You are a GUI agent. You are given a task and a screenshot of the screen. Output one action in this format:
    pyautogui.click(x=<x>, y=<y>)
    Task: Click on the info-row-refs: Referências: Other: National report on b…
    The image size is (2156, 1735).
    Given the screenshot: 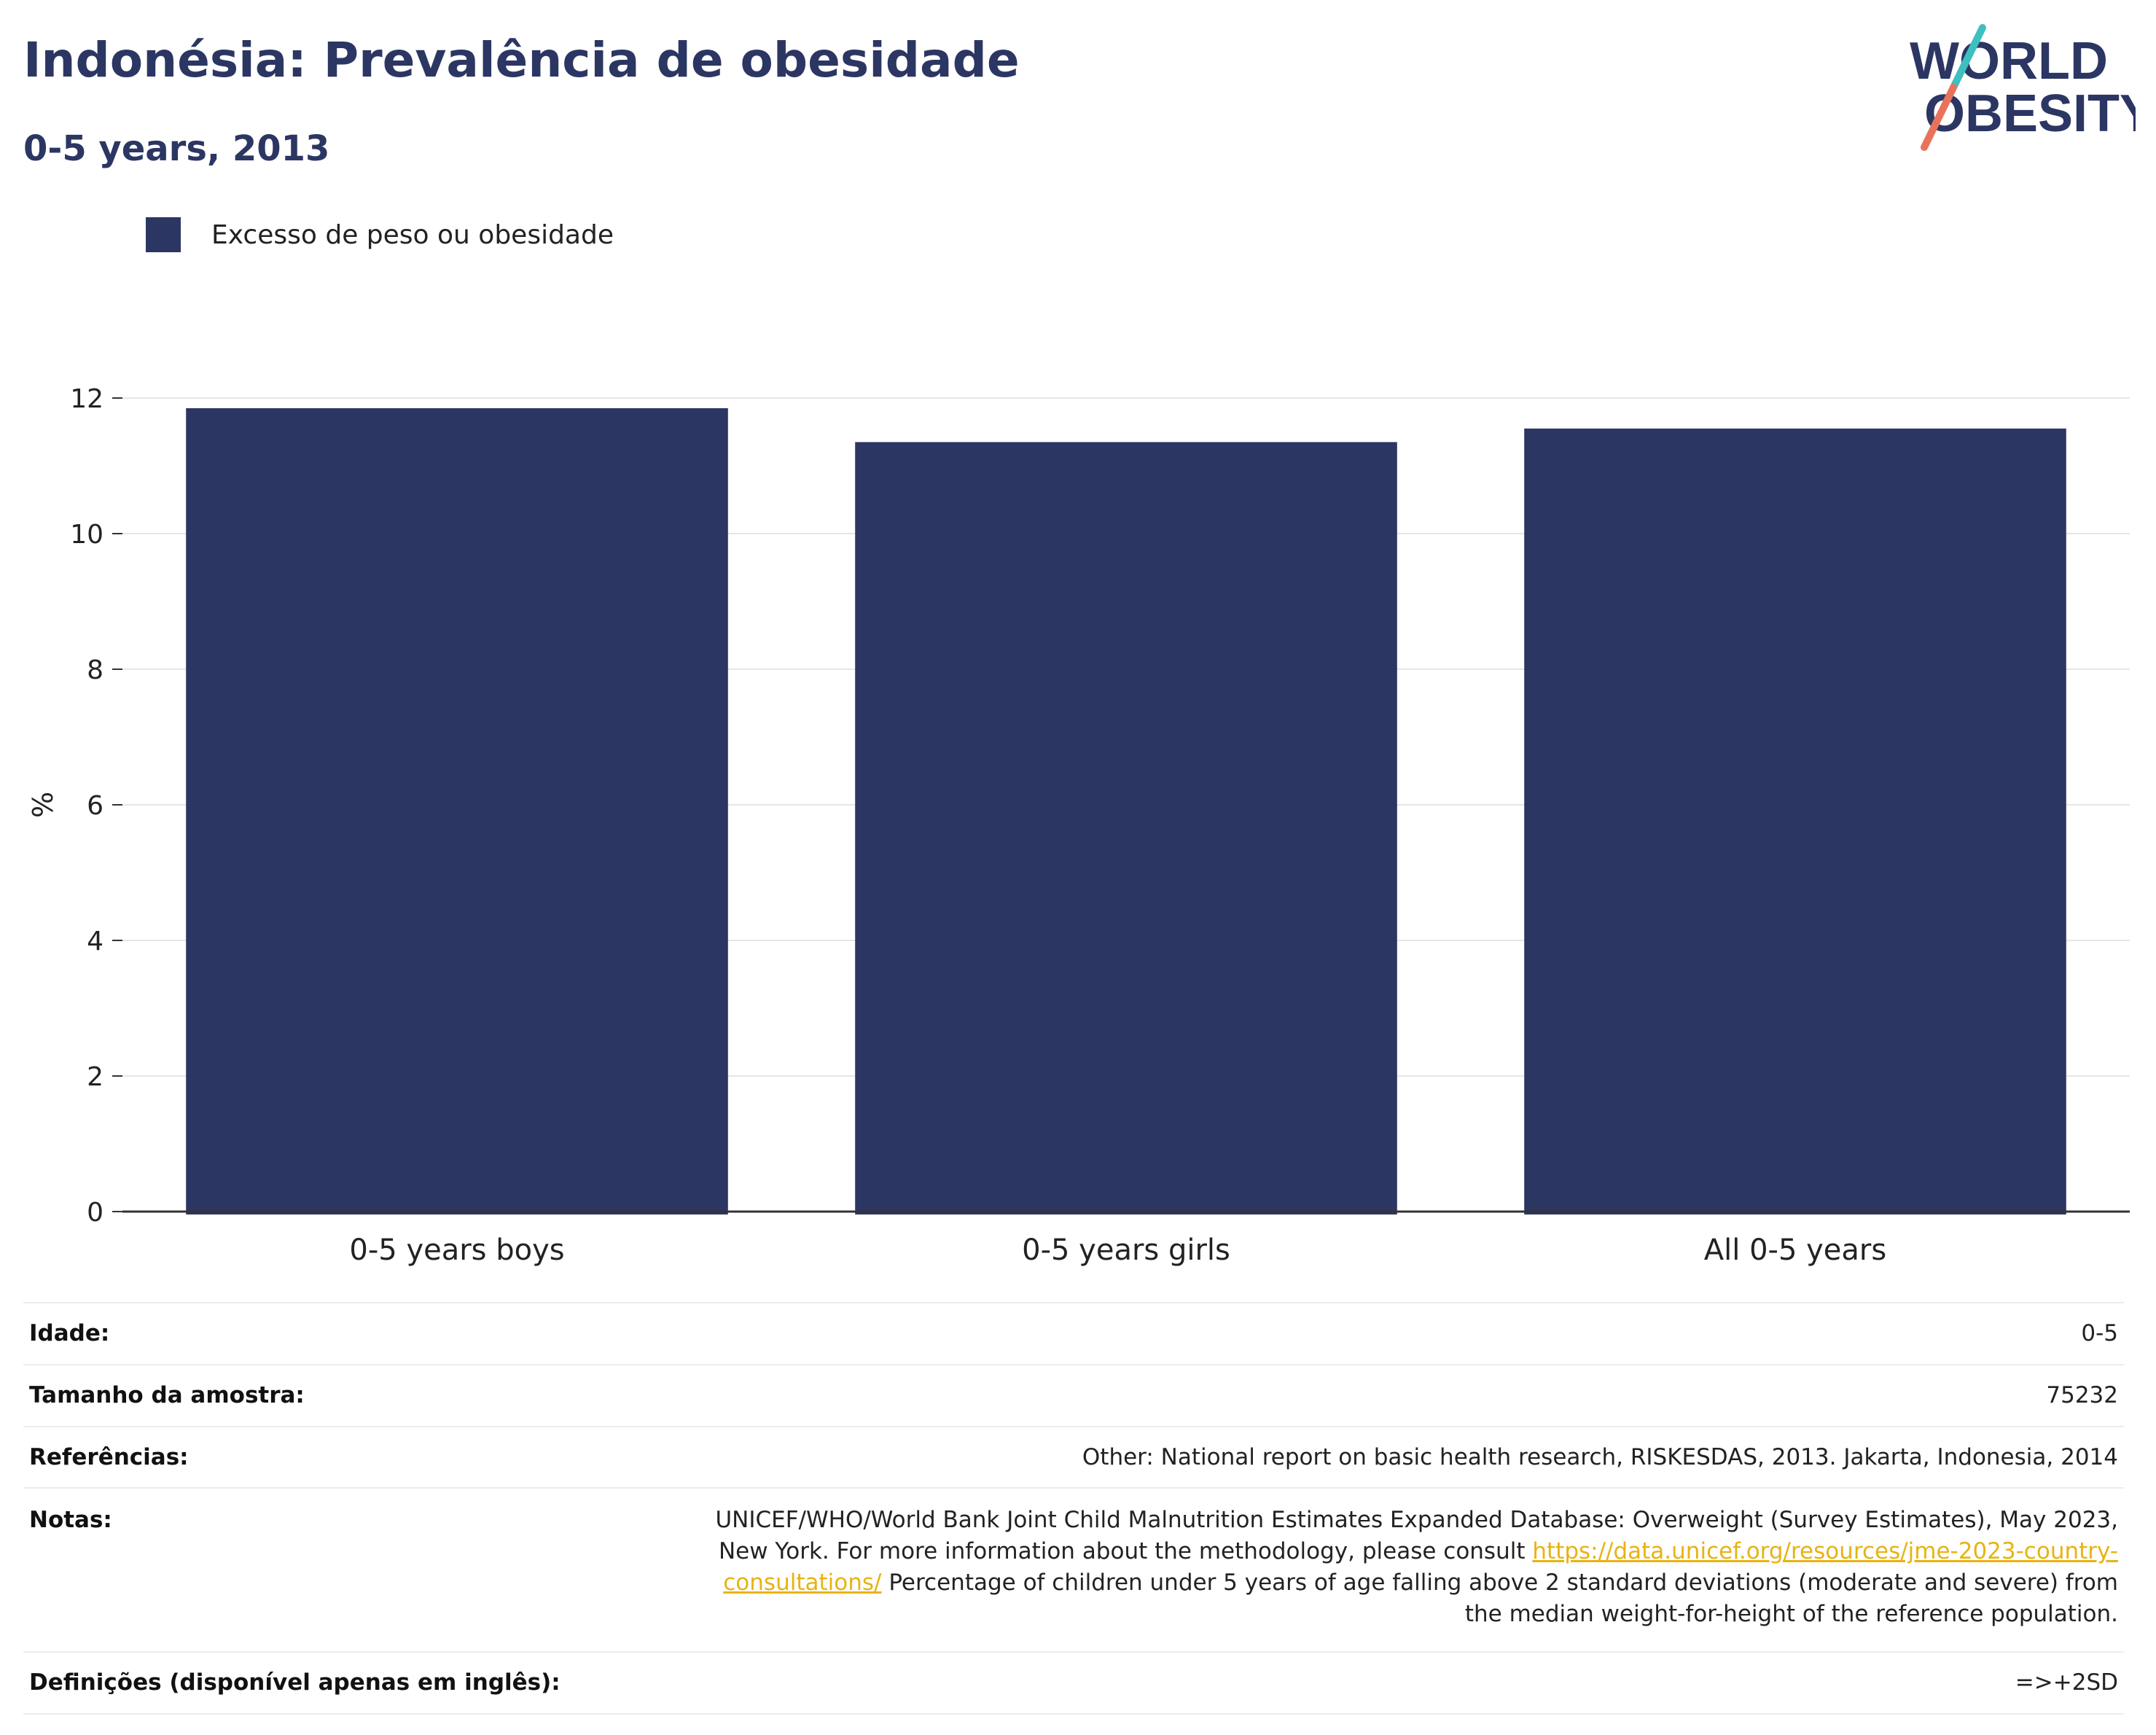 What is the action you would take?
    pyautogui.click(x=1073, y=1457)
    